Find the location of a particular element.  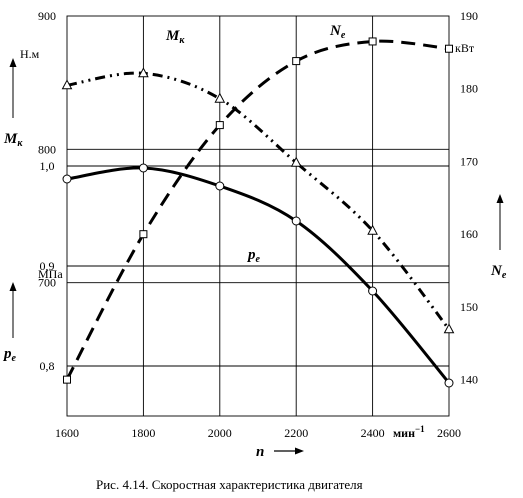

ne-axis-symbol-sub: e is located at coordinates (504, 275).